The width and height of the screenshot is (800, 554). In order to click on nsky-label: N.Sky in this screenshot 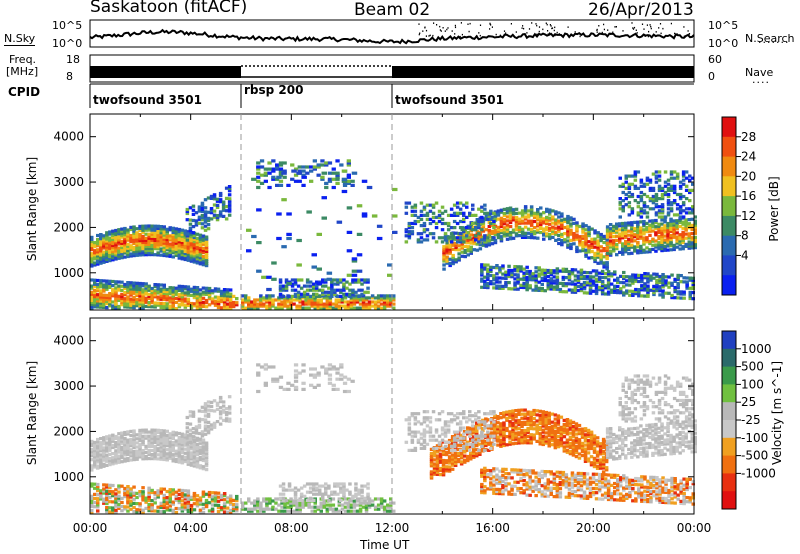, I will do `click(20, 39)`.